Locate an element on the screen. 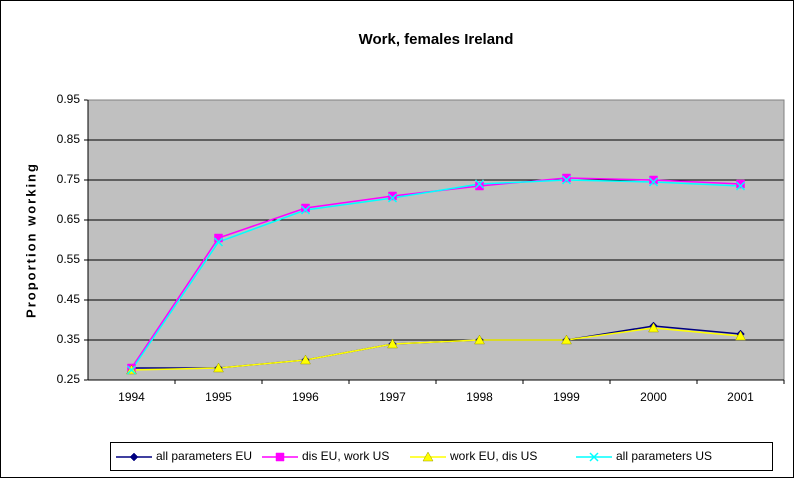 Image resolution: width=794 pixels, height=478 pixels. legend-item: all parameters EU is located at coordinates (184, 456).